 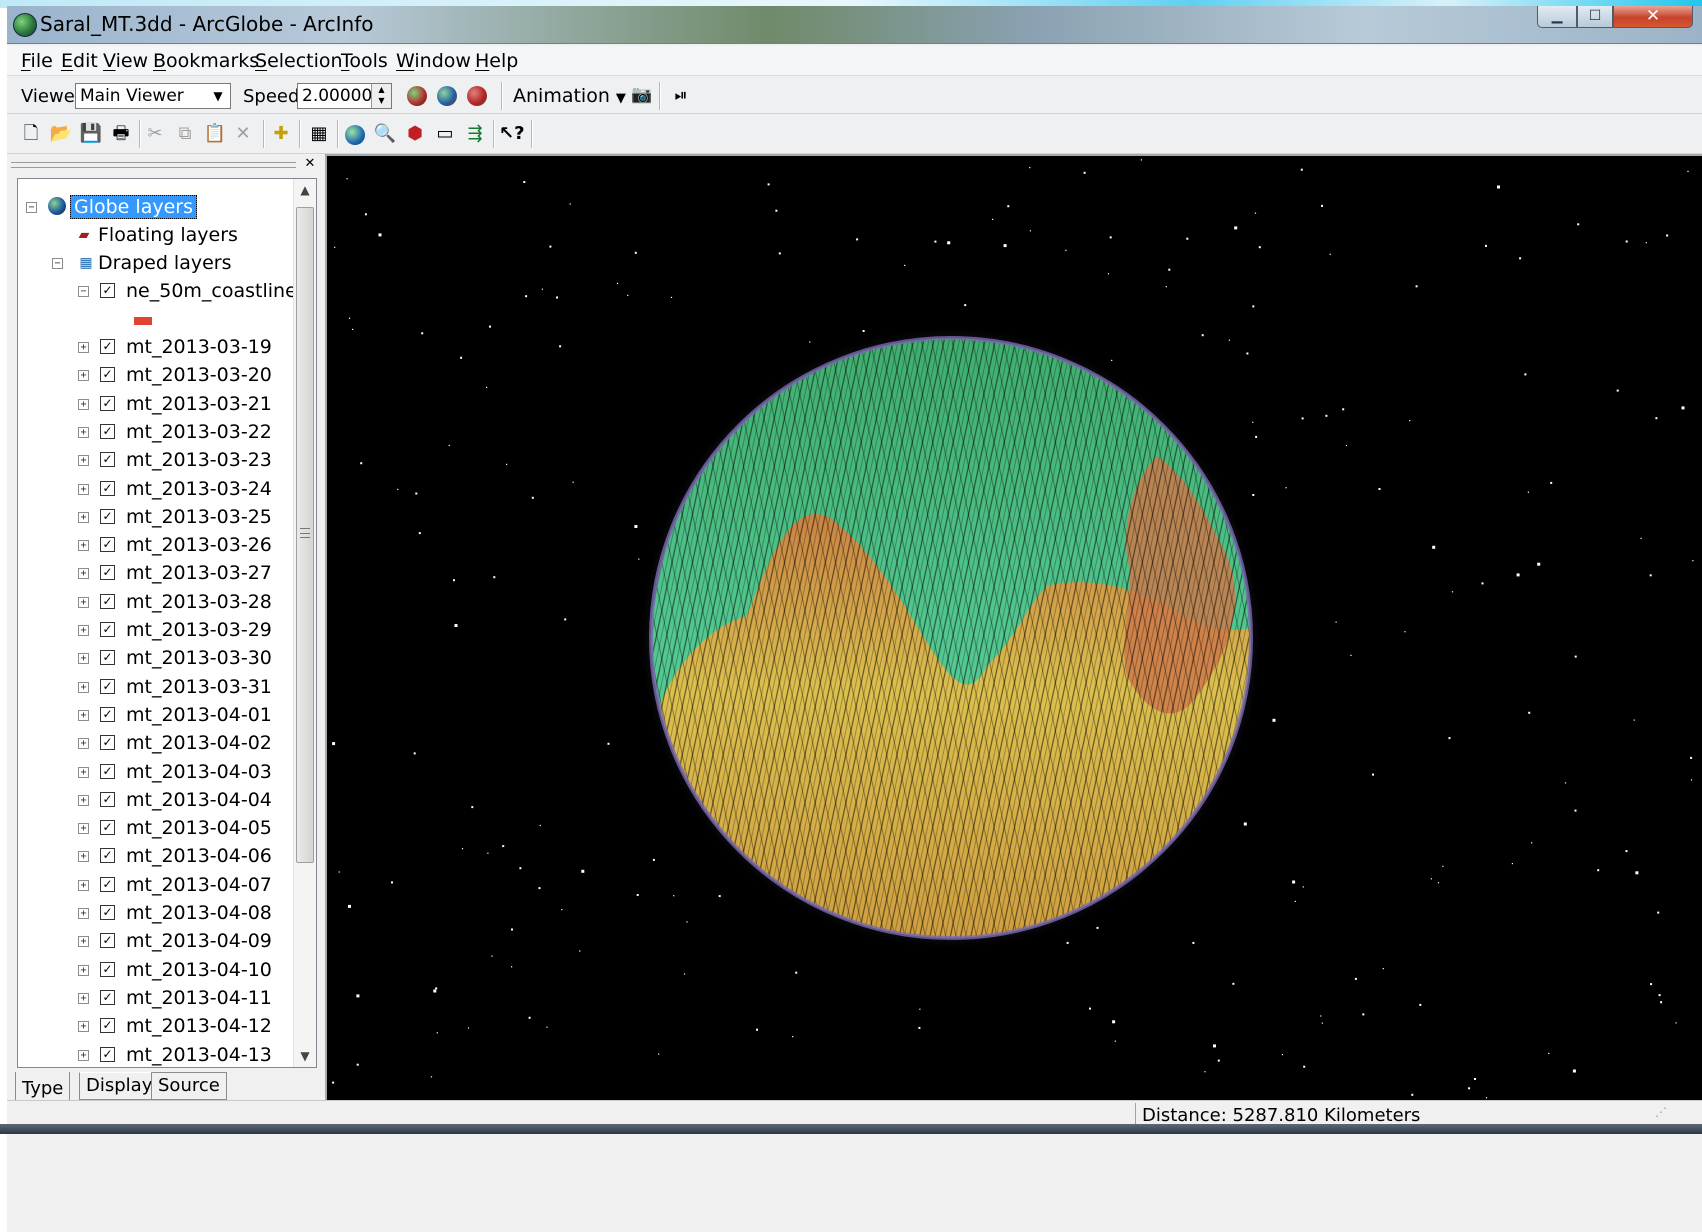 I want to click on panel-grip, so click(x=153, y=165).